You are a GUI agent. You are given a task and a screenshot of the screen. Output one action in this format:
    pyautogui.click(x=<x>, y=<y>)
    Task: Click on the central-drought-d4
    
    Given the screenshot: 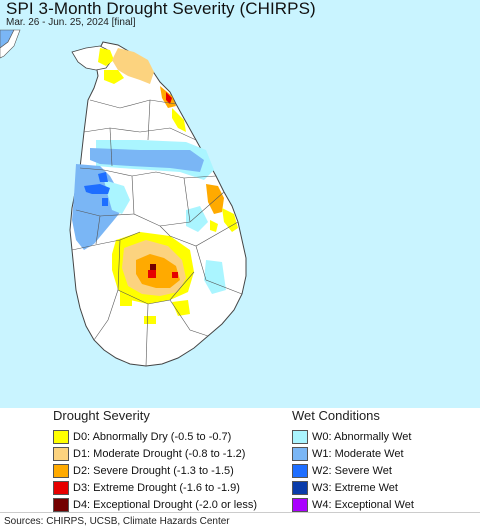 What is the action you would take?
    pyautogui.click(x=153, y=267)
    